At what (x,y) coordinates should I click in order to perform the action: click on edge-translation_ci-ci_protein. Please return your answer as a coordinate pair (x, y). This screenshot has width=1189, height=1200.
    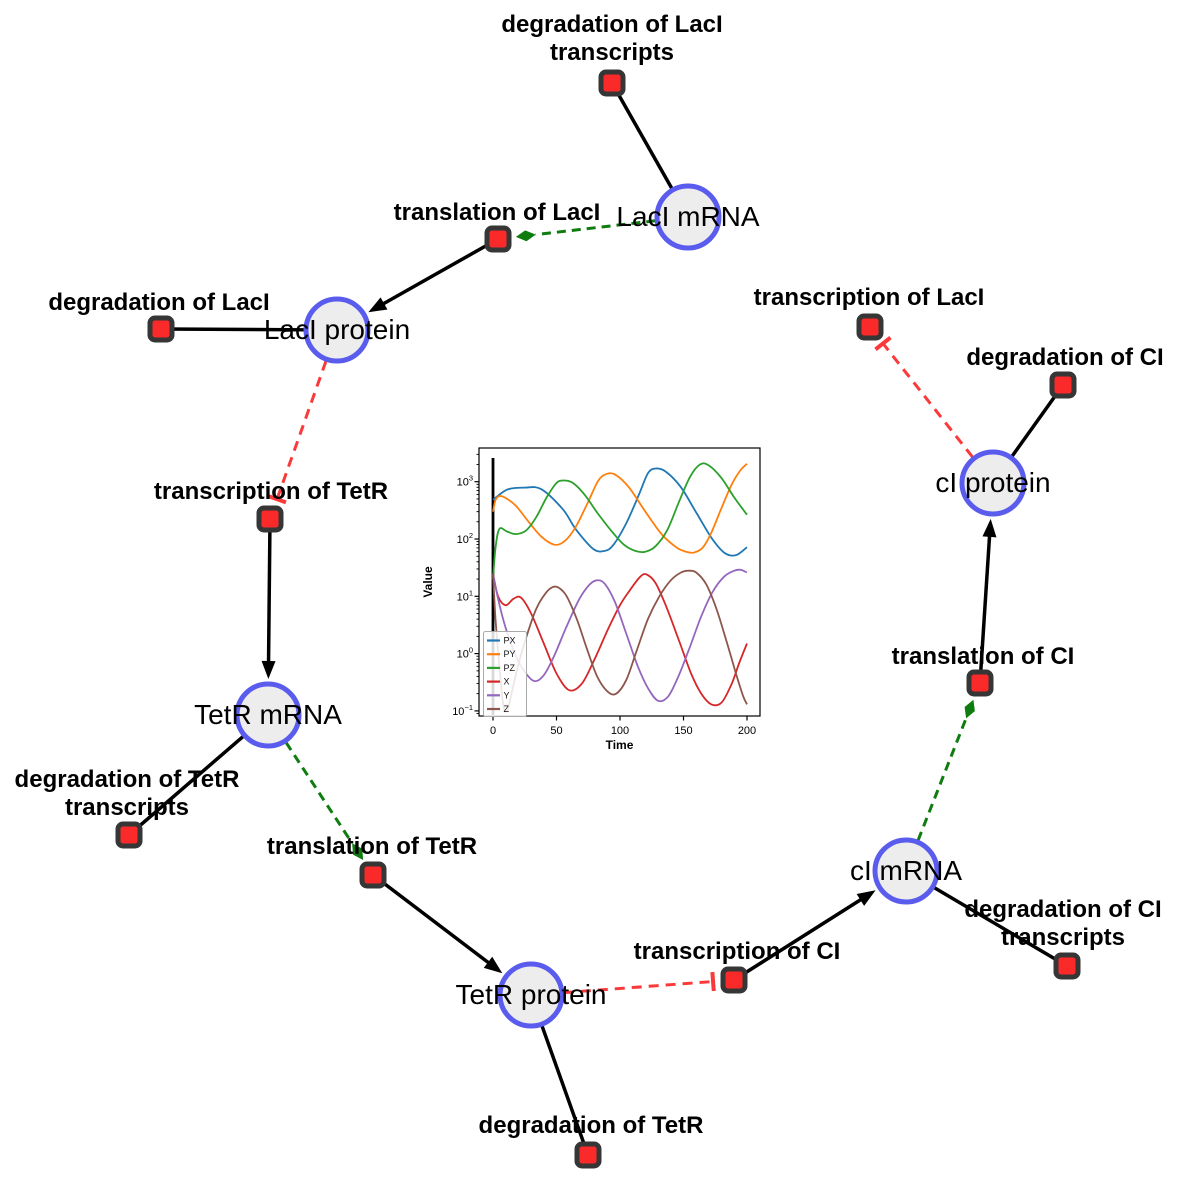
    Looking at the image, I should click on (985, 608).